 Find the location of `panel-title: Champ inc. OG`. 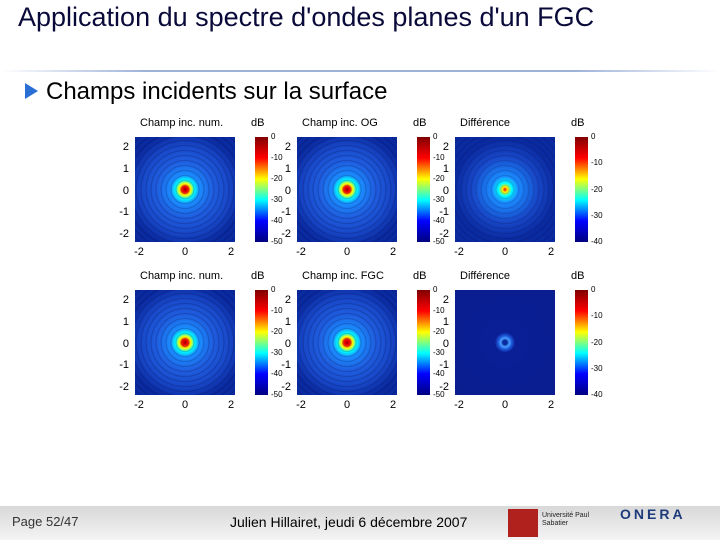

panel-title: Champ inc. OG is located at coordinates (340, 123).